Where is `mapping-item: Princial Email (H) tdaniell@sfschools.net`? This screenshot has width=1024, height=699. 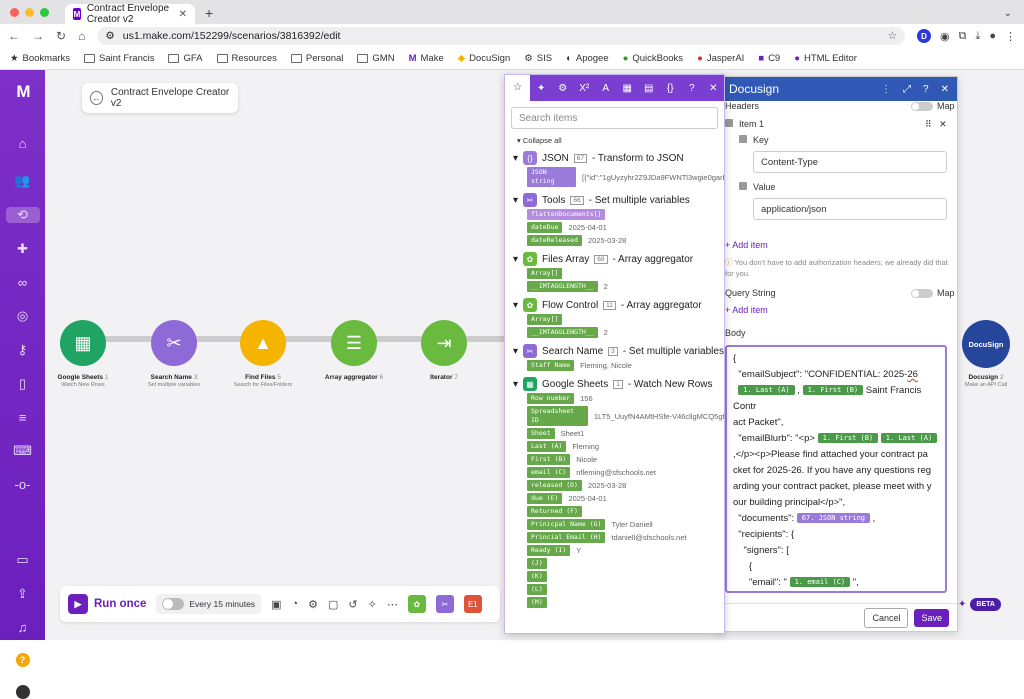 mapping-item: Princial Email (H) tdaniell@sfschools.net is located at coordinates (625, 537).